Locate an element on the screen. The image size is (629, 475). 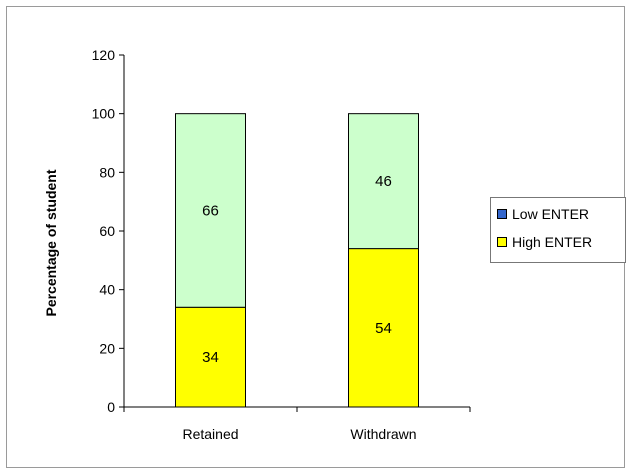
legend-label-low-enter: Low ENTER is located at coordinates (551, 214).